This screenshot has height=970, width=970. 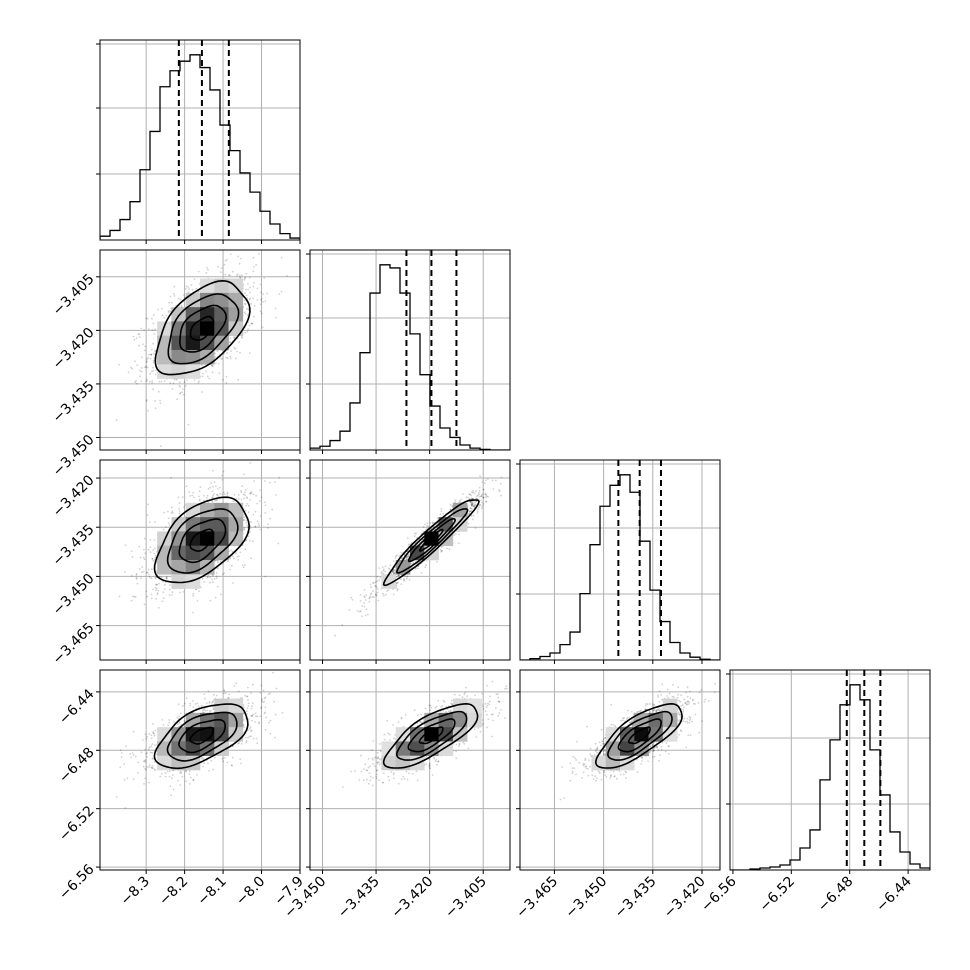 I want to click on y-tick-label: −3.450, so click(x=74, y=456).